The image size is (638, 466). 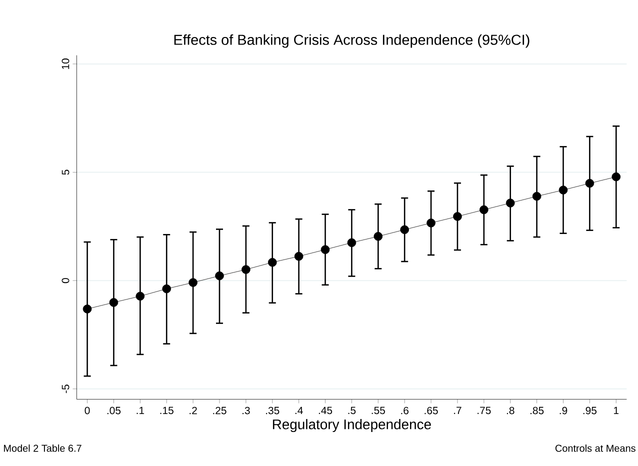 I want to click on x-tick-label: .5, so click(x=352, y=410).